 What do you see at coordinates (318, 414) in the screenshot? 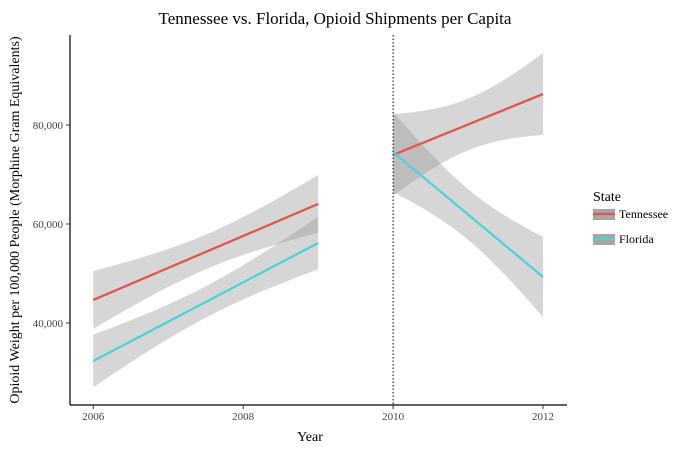
I see `x-ticks: 2006 2008 2010 2012` at bounding box center [318, 414].